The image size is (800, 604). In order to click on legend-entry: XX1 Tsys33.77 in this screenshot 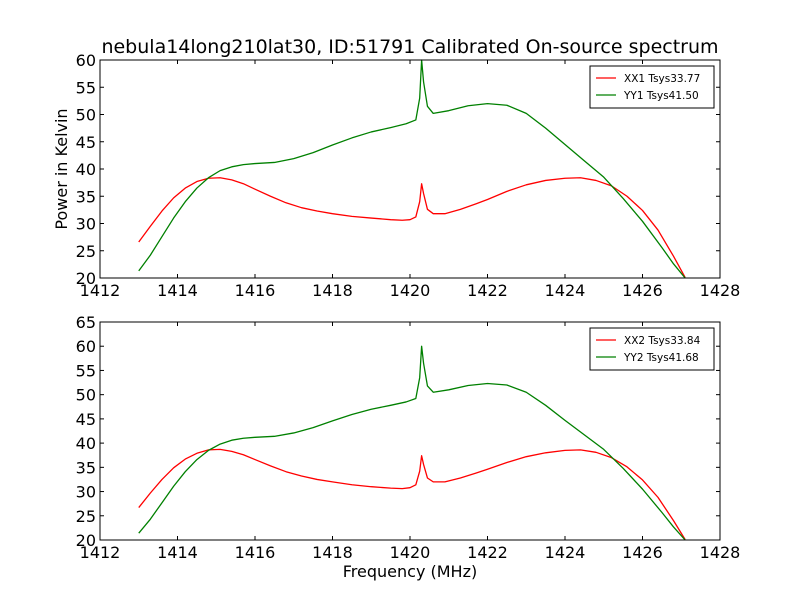, I will do `click(662, 79)`.